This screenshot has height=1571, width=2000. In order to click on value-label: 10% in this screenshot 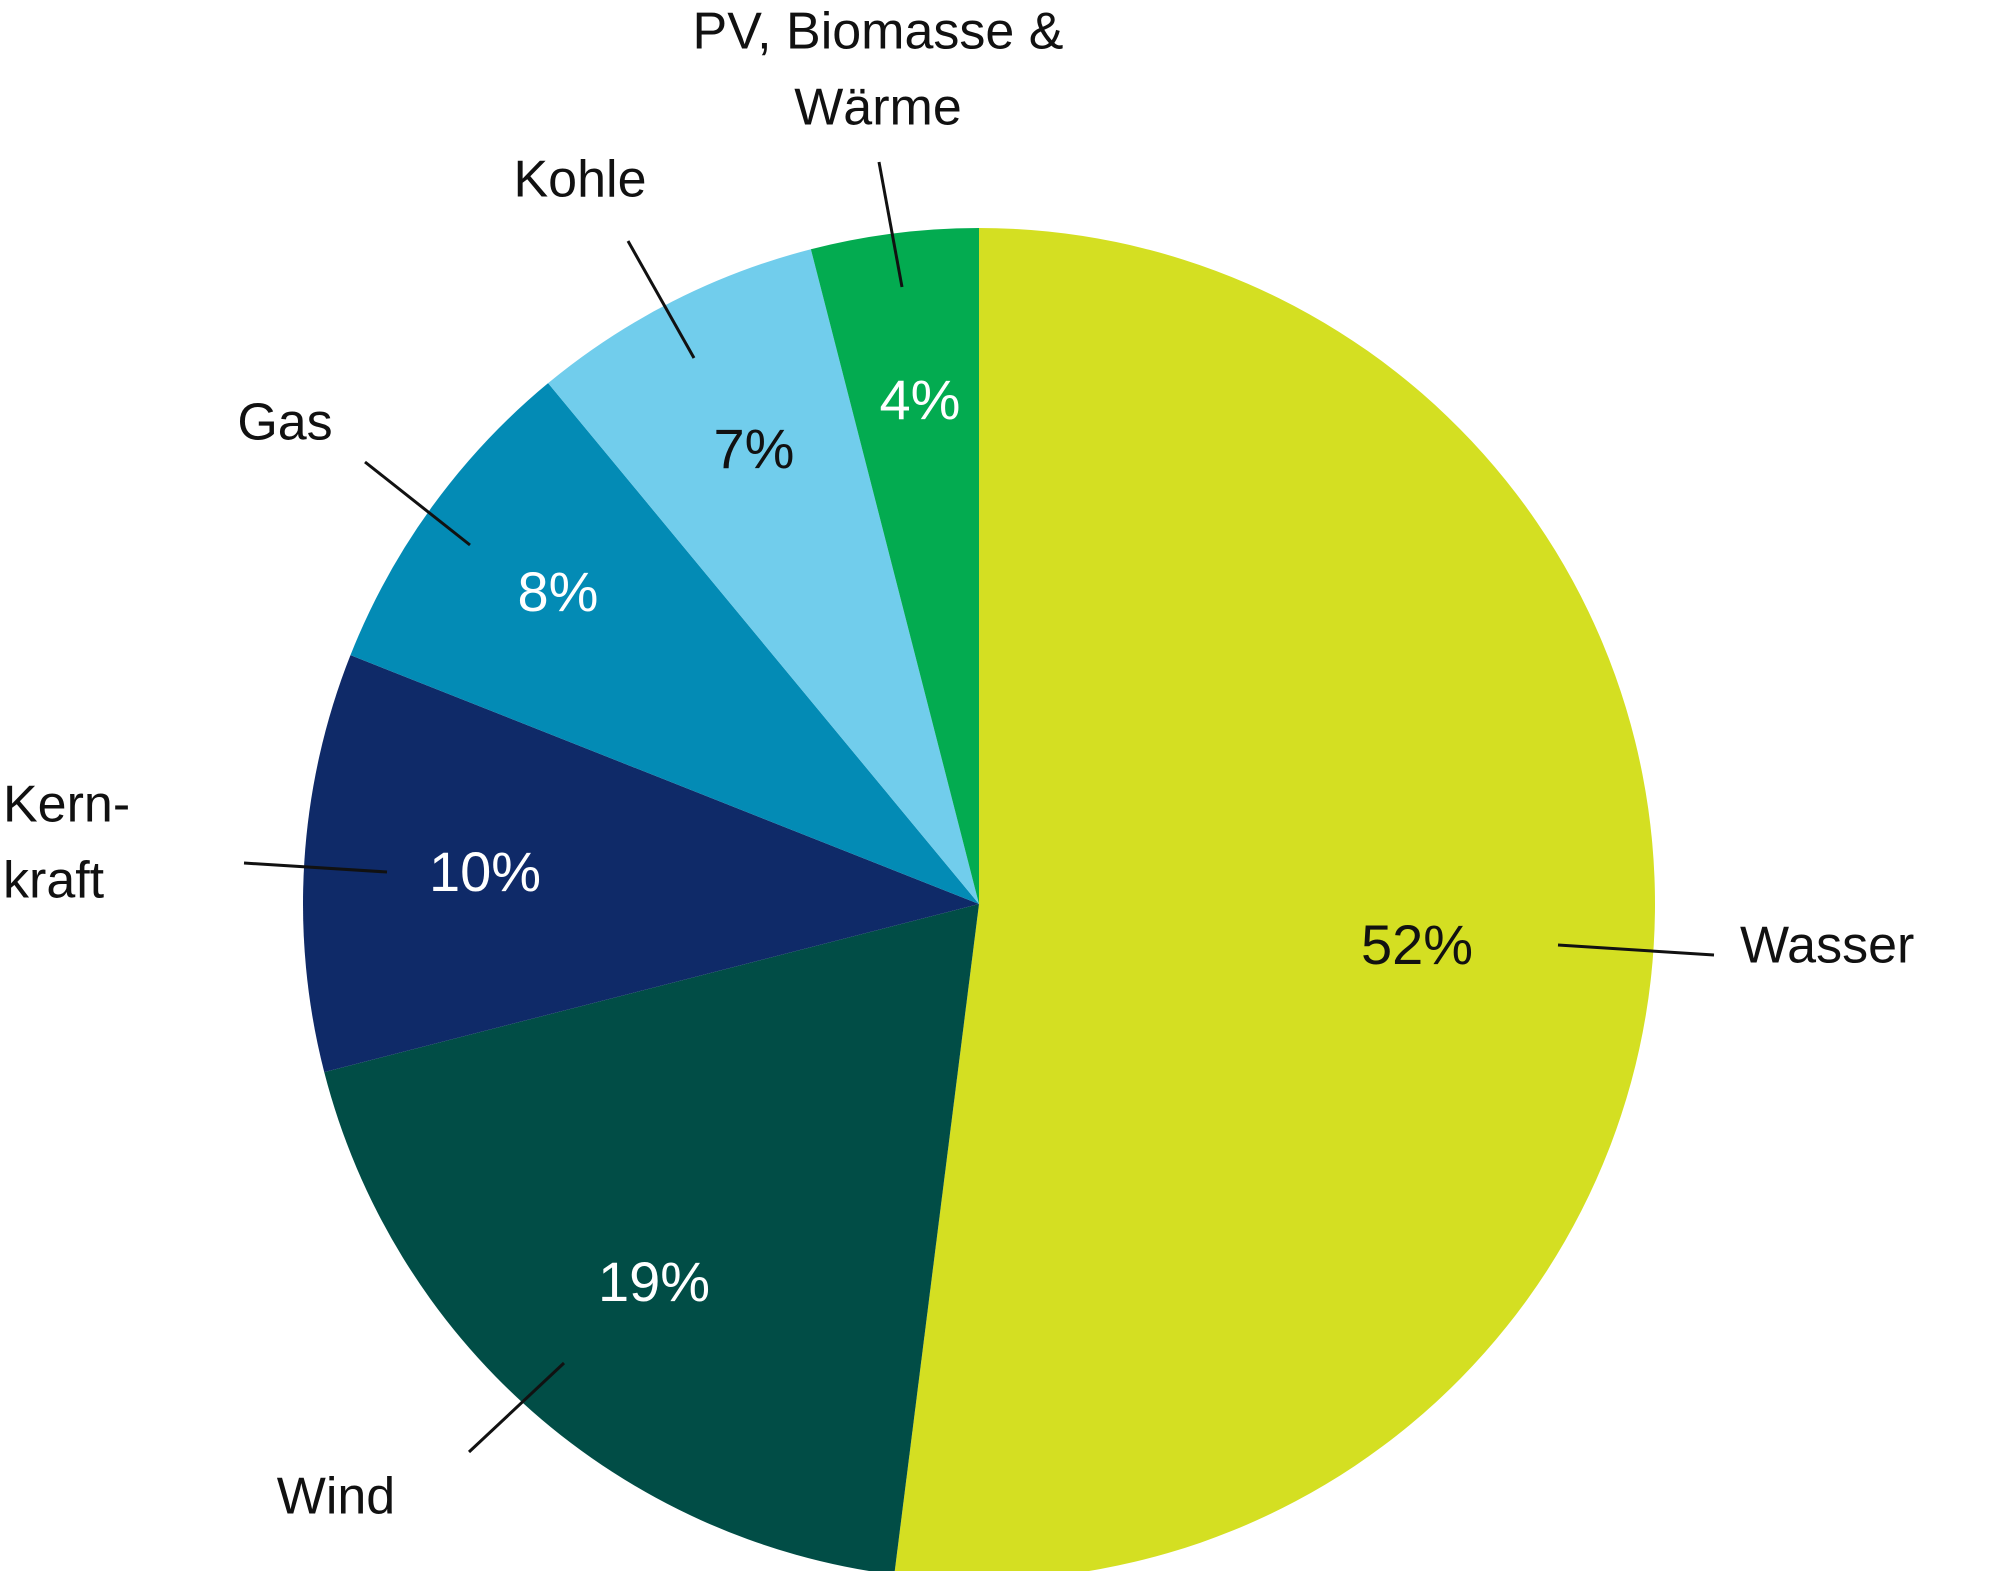, I will do `click(485, 871)`.